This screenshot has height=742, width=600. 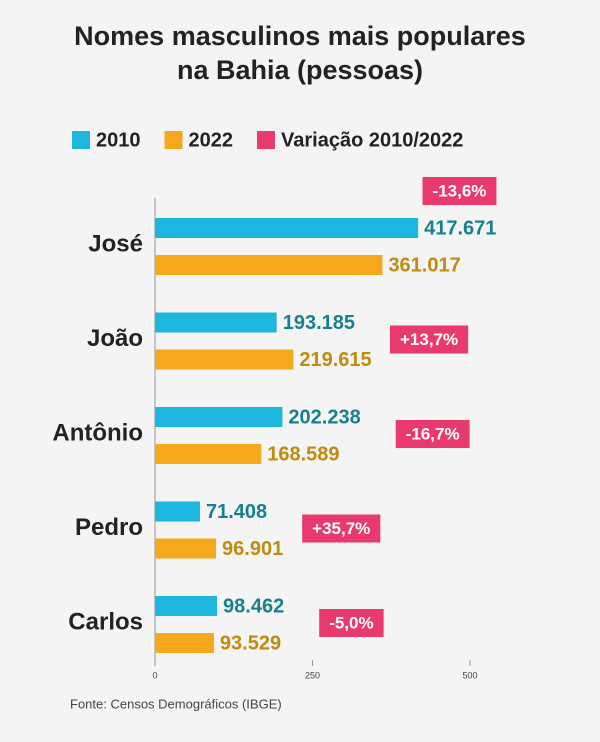 I want to click on value-label: 98.462, so click(x=253, y=606).